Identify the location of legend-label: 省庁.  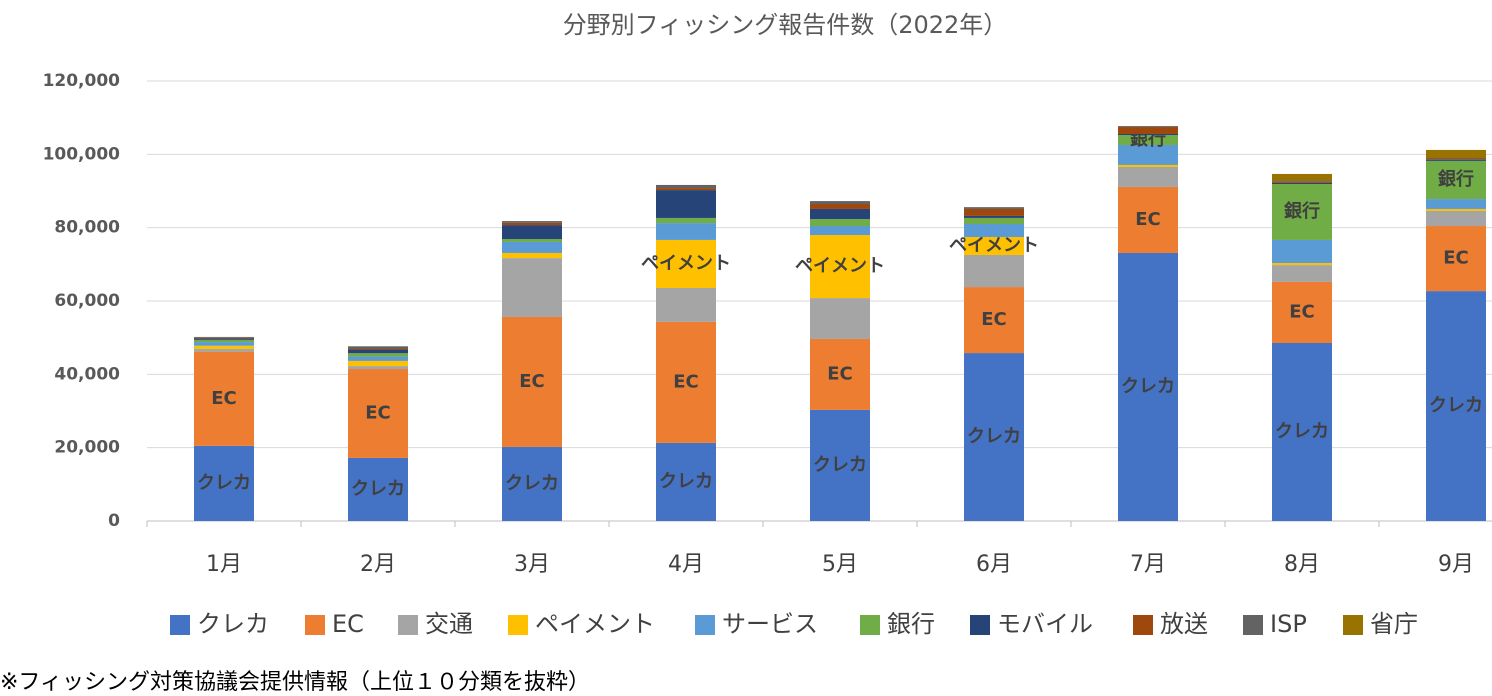
(1394, 624).